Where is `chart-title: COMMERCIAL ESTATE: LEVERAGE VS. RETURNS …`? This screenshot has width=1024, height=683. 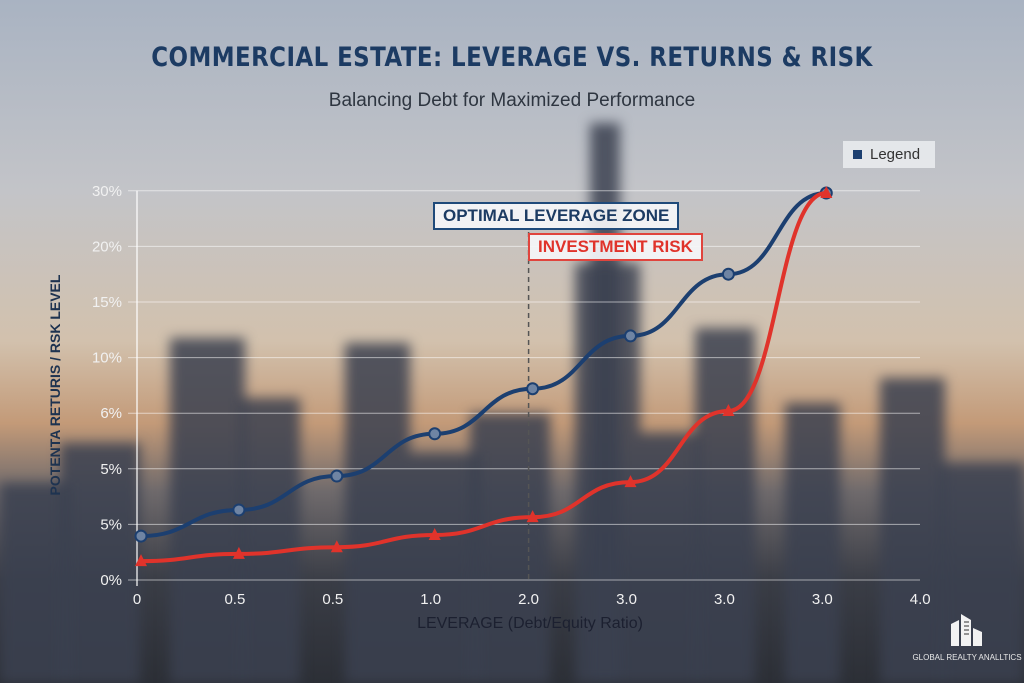
chart-title: COMMERCIAL ESTATE: LEVERAGE VS. RETURNS … is located at coordinates (512, 57).